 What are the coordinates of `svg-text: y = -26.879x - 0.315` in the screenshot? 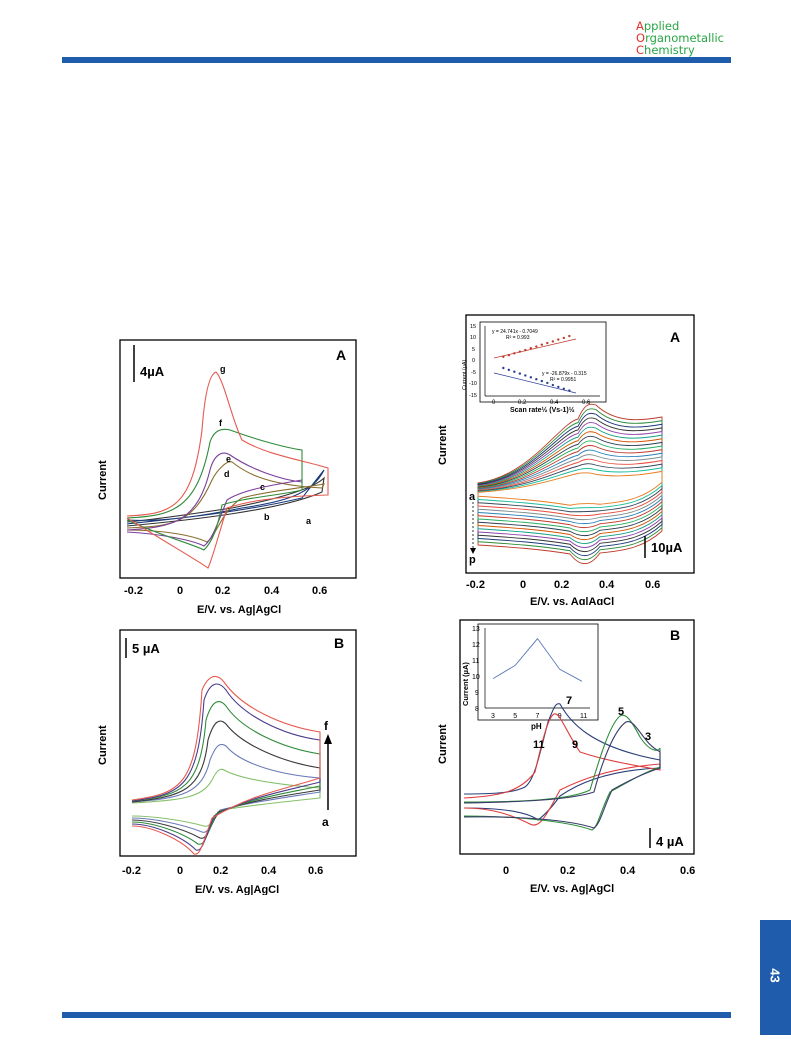 It's located at (564, 374).